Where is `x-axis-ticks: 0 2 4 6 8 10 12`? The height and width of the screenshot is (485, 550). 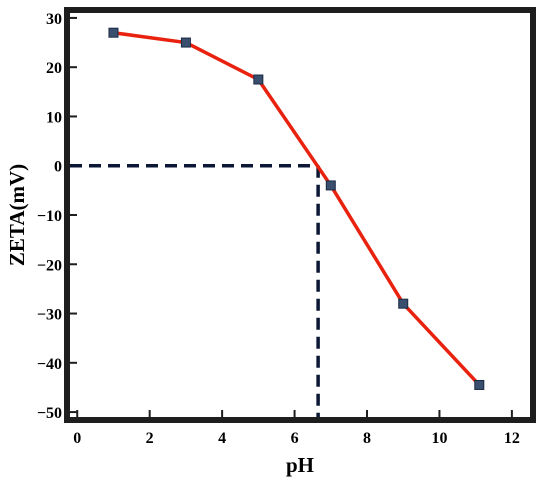
x-axis-ticks: 0 2 4 6 8 10 12 is located at coordinates (296, 428).